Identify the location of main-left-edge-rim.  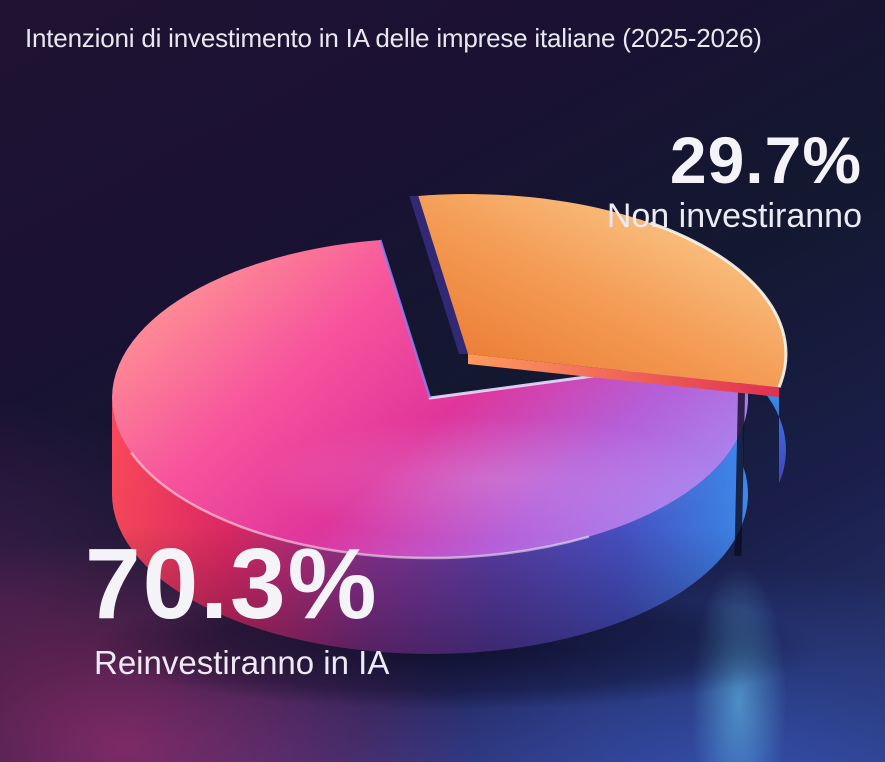
(405, 319).